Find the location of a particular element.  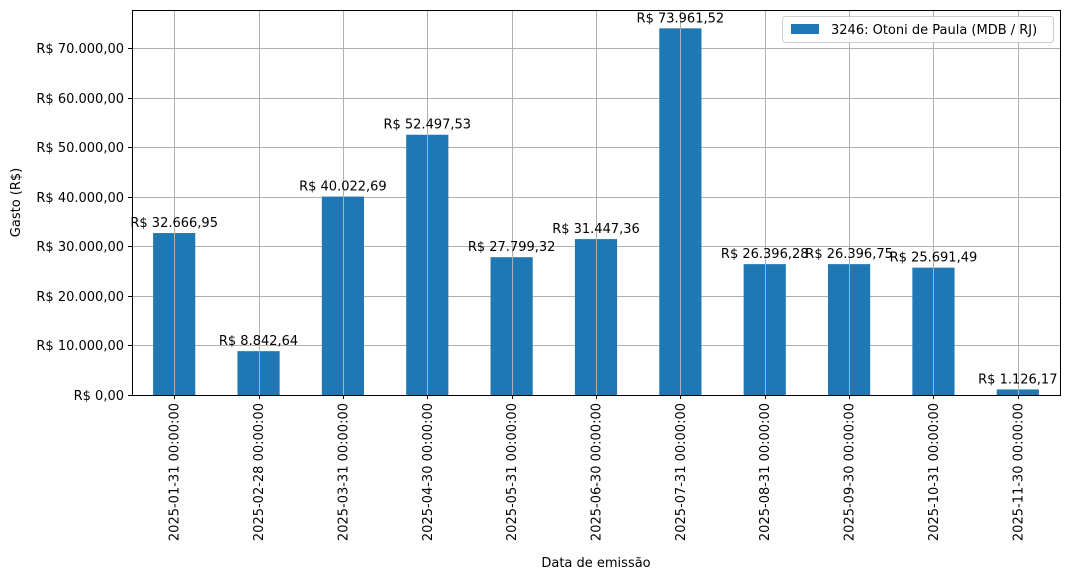

legend: 3246: Otoni de Paula (MDB / RJ) is located at coordinates (918, 29).